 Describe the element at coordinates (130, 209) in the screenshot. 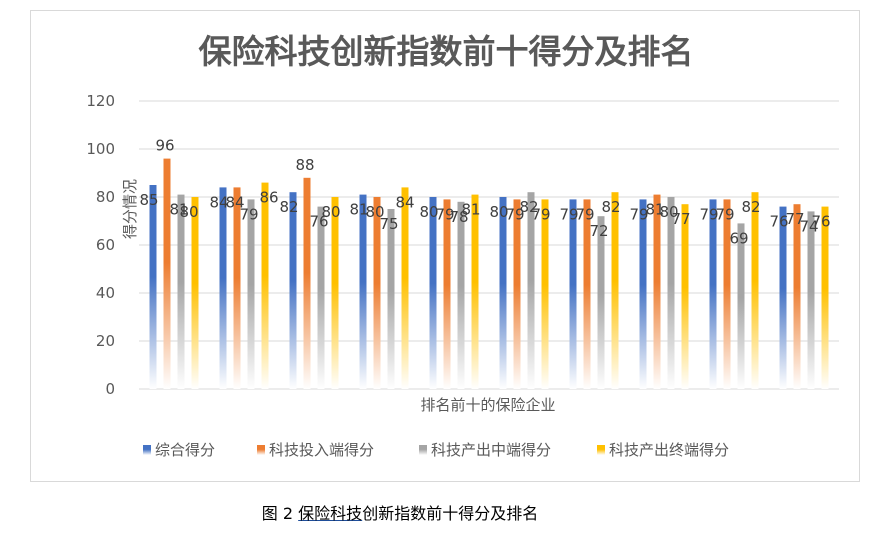

I see `y-axis-title: 得分情况` at that location.